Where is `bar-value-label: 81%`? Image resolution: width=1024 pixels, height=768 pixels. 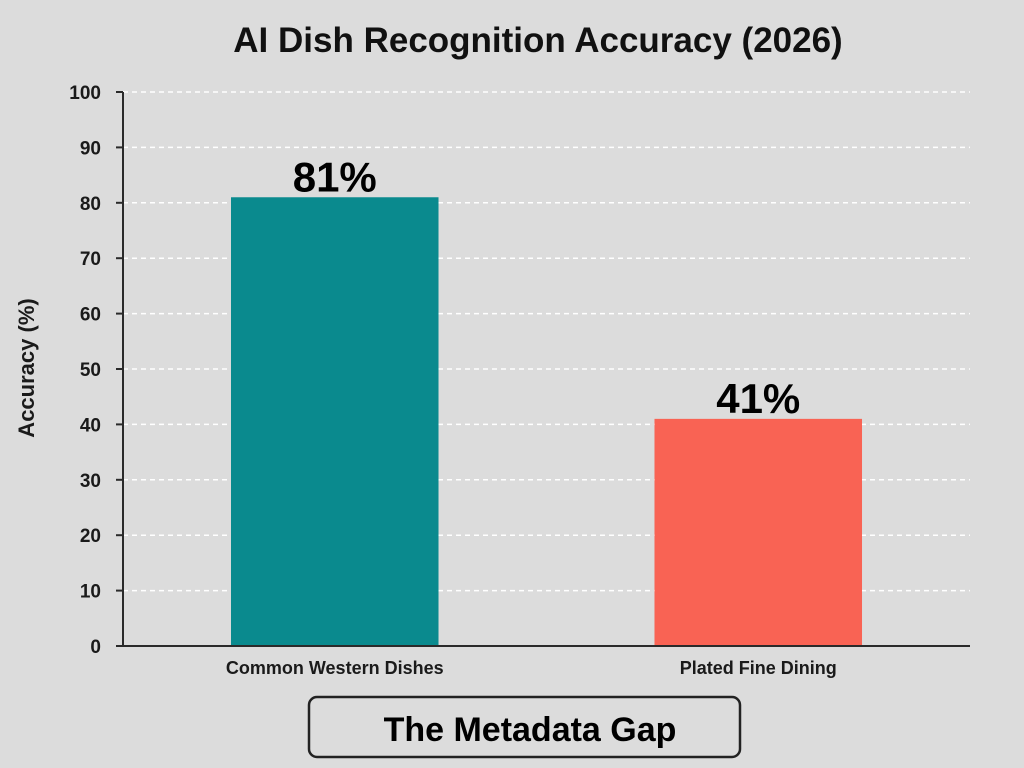
bar-value-label: 81% is located at coordinates (335, 176).